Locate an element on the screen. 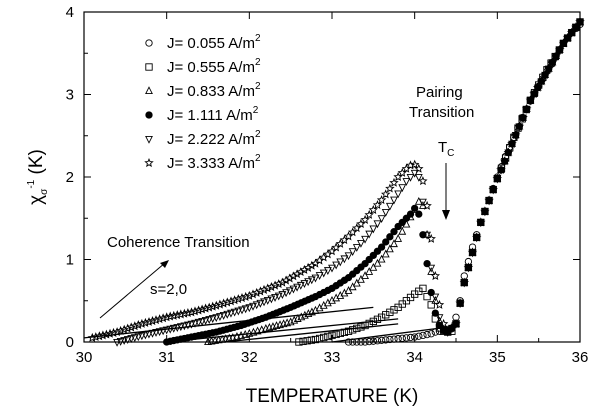 This screenshot has height=412, width=606. legend-label: J= 0.833 A/m2 is located at coordinates (214, 90).